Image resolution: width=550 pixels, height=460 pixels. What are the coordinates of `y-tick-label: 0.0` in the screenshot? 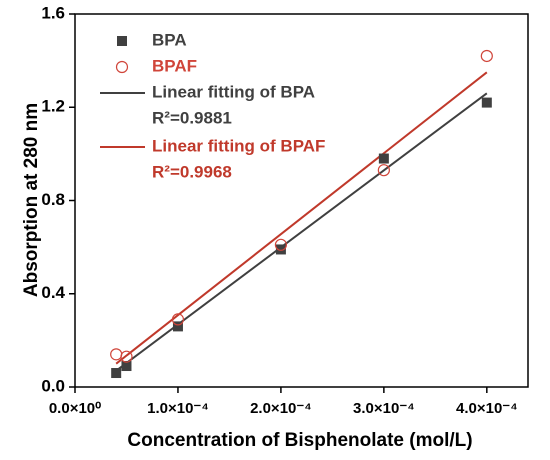 It's located at (53, 385).